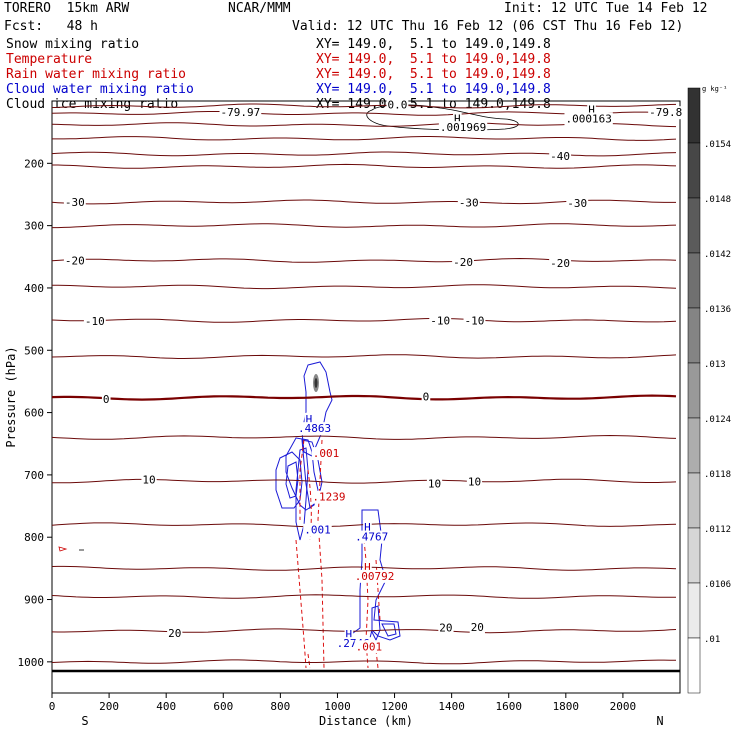 This screenshot has width=740, height=740. What do you see at coordinates (717, 200) in the screenshot?
I see `colorbar-tick-label: .0148` at bounding box center [717, 200].